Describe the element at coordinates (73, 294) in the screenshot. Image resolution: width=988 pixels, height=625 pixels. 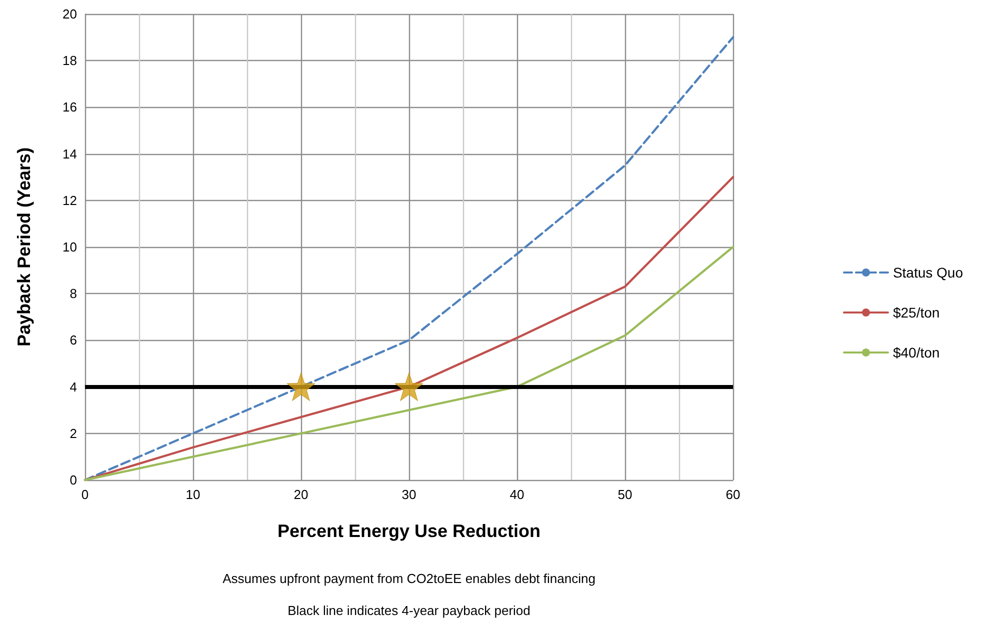
I see `y-tick-label: 8` at that location.